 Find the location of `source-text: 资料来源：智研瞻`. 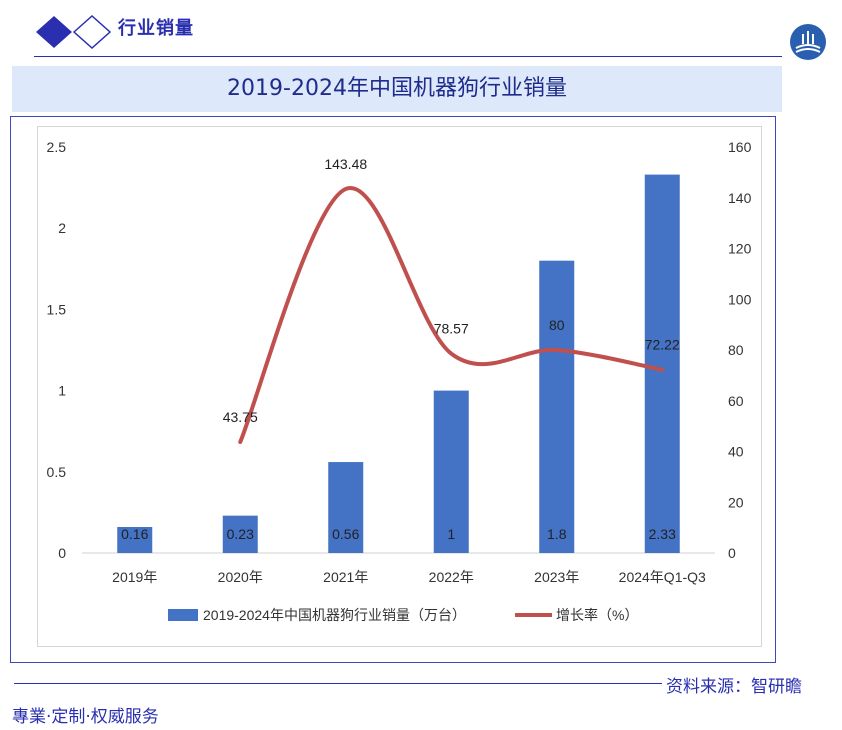

source-text: 资料来源：智研瞻 is located at coordinates (734, 687).